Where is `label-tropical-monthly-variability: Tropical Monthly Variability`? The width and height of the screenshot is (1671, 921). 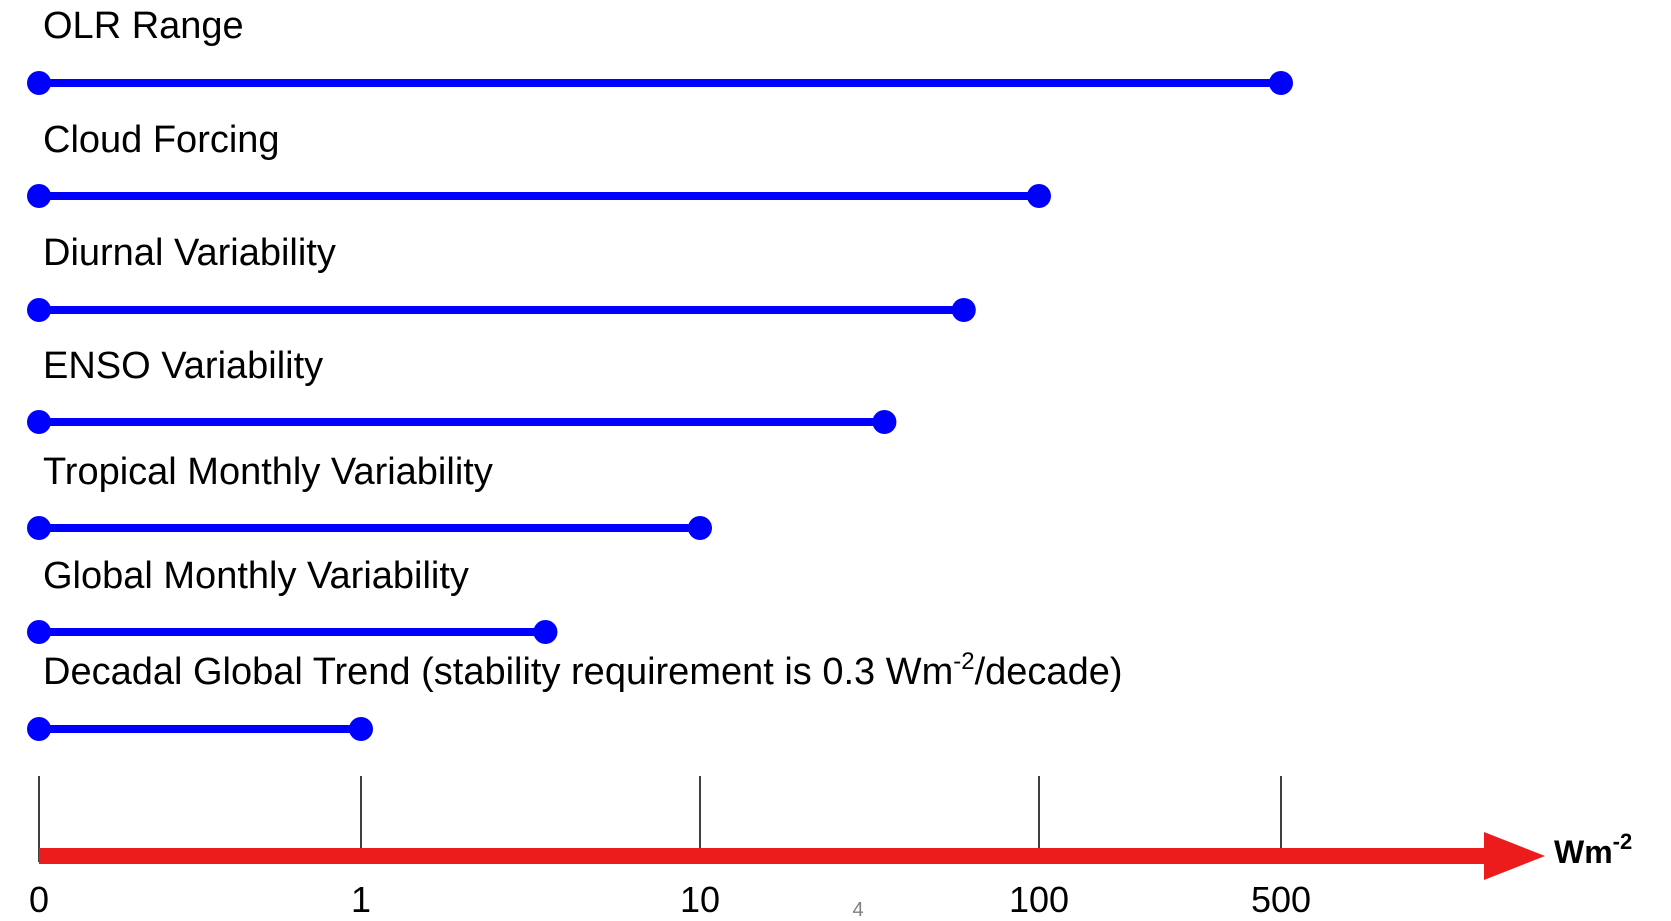
label-tropical-monthly-variability: Tropical Monthly Variability is located at coordinates (268, 472).